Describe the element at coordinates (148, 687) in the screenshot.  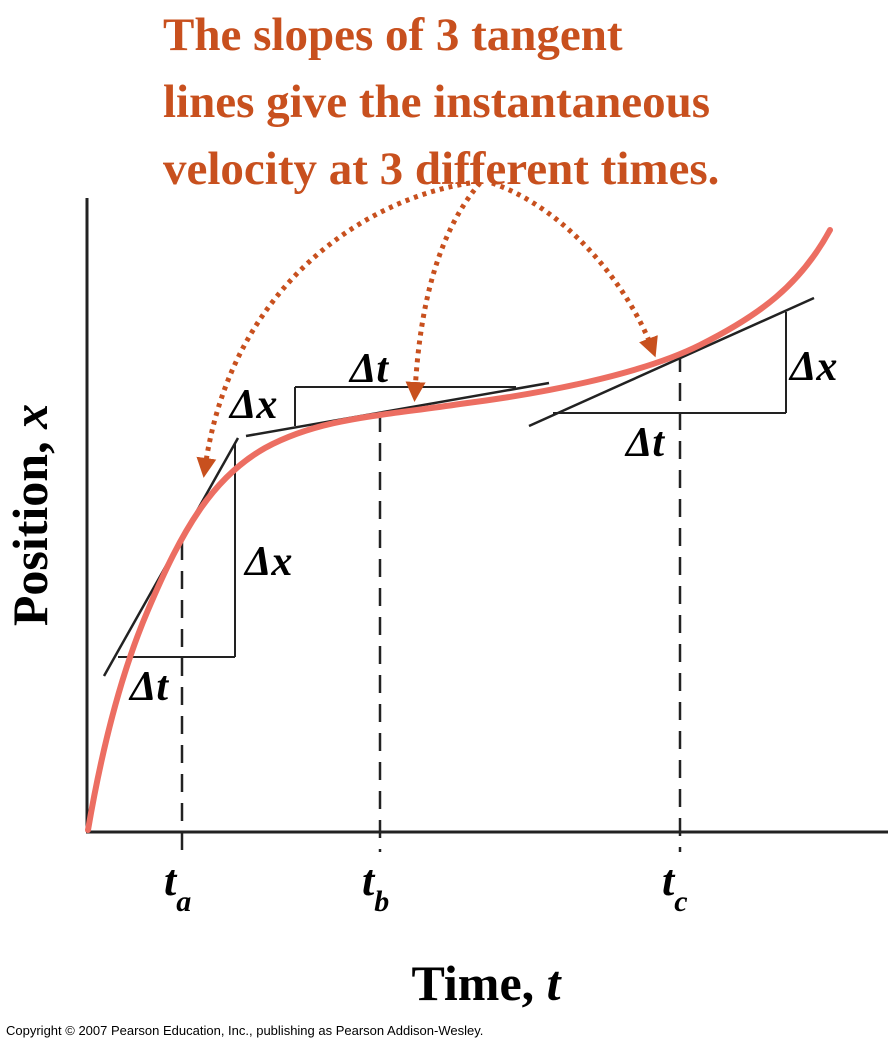
I see `delta-t-label-a: Δt` at that location.